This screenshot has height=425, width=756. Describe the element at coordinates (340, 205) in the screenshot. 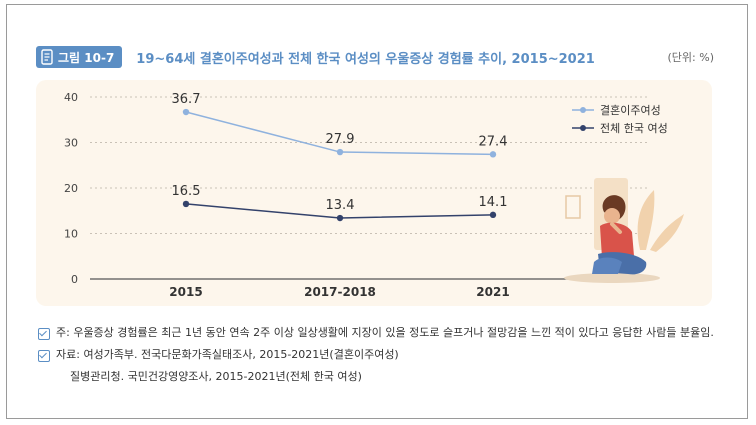

I see `data-label: 13.4` at that location.